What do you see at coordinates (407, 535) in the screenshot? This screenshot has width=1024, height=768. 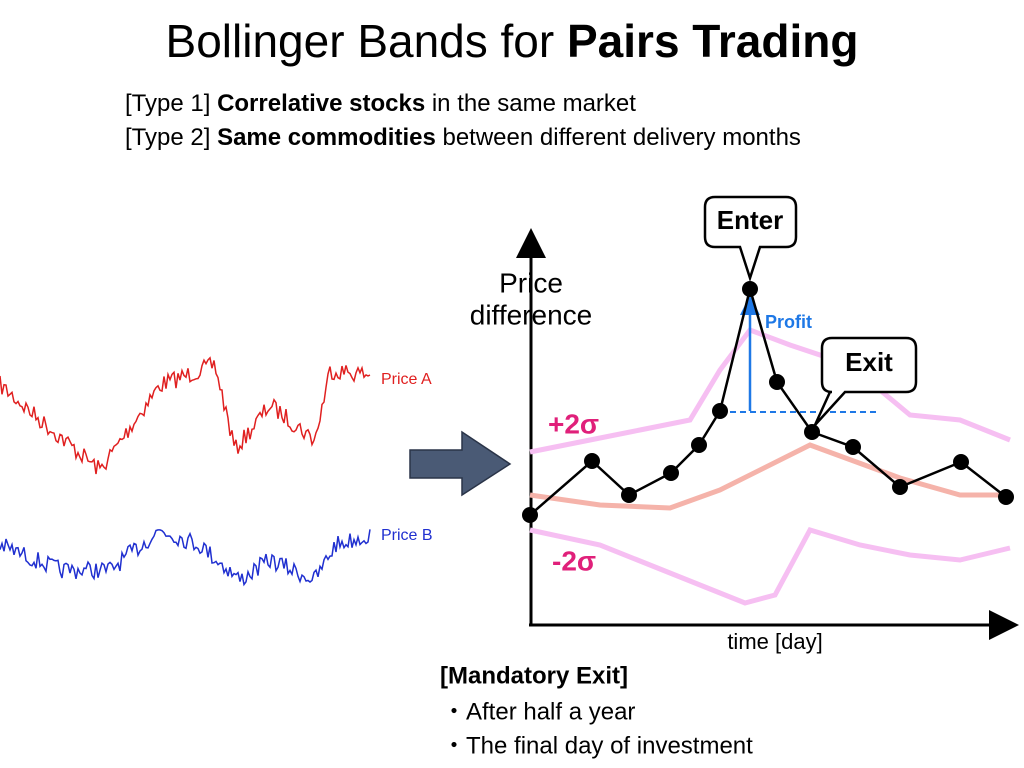 I see `price-b-label: Price B` at bounding box center [407, 535].